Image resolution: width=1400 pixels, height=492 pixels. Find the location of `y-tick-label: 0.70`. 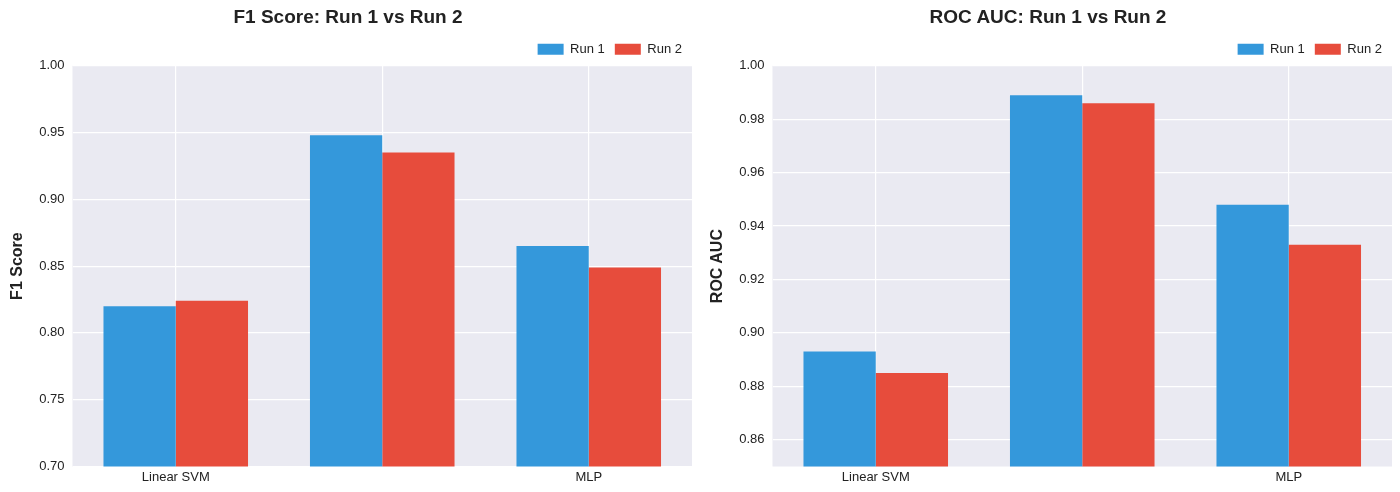

y-tick-label: 0.70 is located at coordinates (52, 465).